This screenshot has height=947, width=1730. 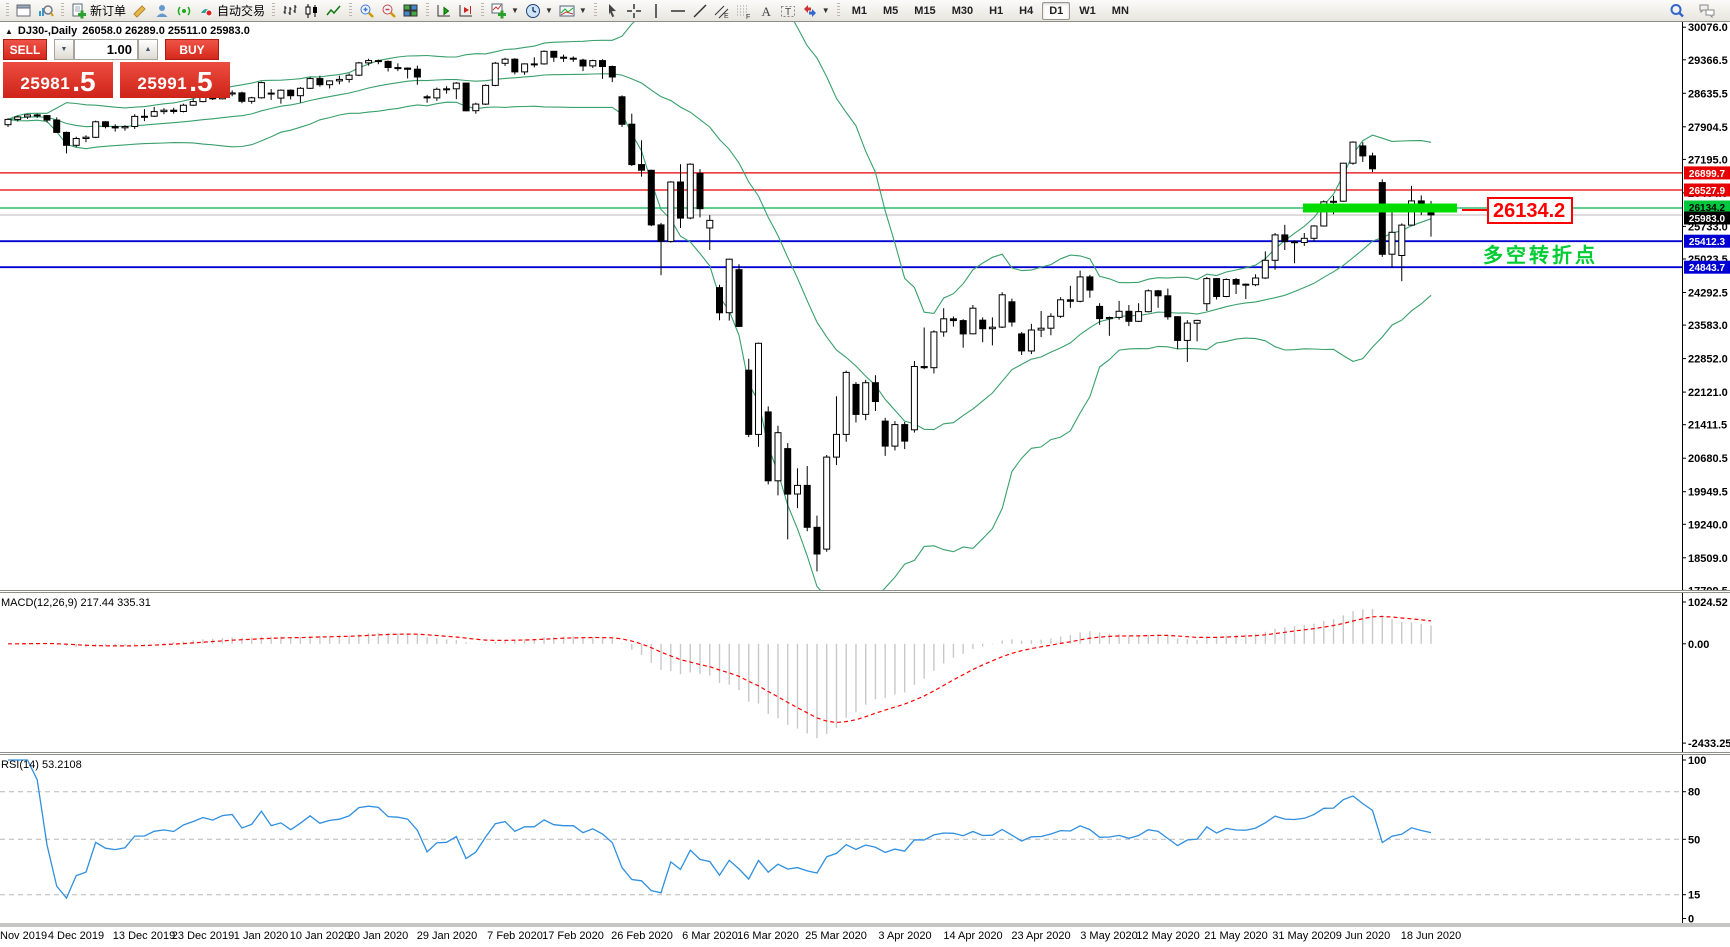 I want to click on chart-window-icon, so click(x=23, y=10).